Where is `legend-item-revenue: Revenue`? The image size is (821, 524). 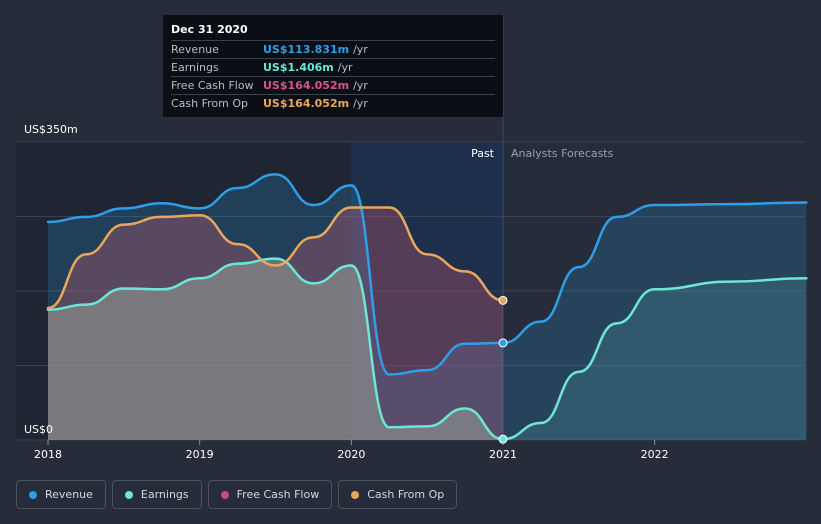 legend-item-revenue: Revenue is located at coordinates (61, 494).